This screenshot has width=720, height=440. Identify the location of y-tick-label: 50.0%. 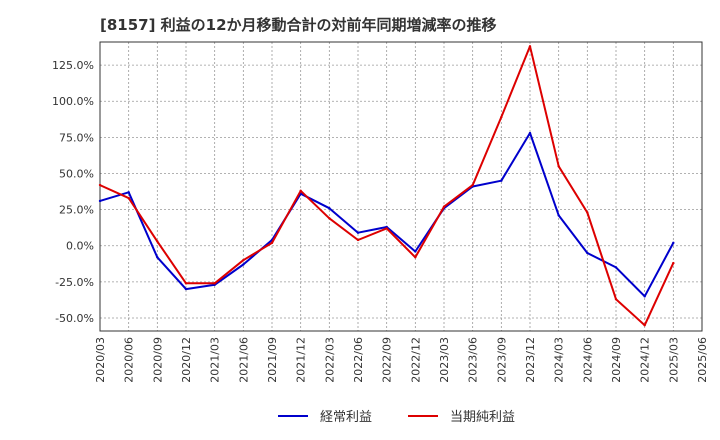
(76, 173).